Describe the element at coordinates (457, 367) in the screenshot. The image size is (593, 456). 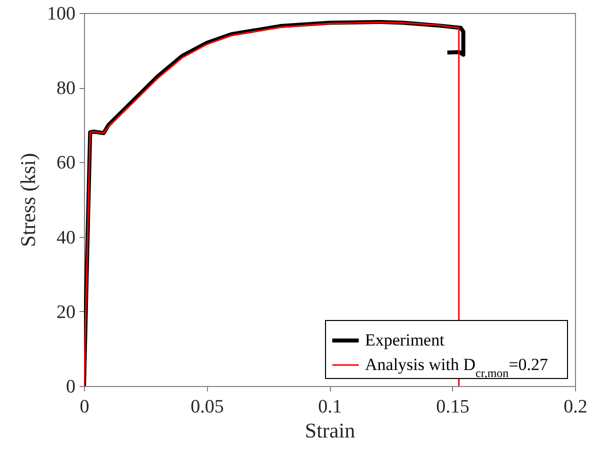
I see `legend-label: Analysis with D$_{cr,mon}$=0.27` at that location.